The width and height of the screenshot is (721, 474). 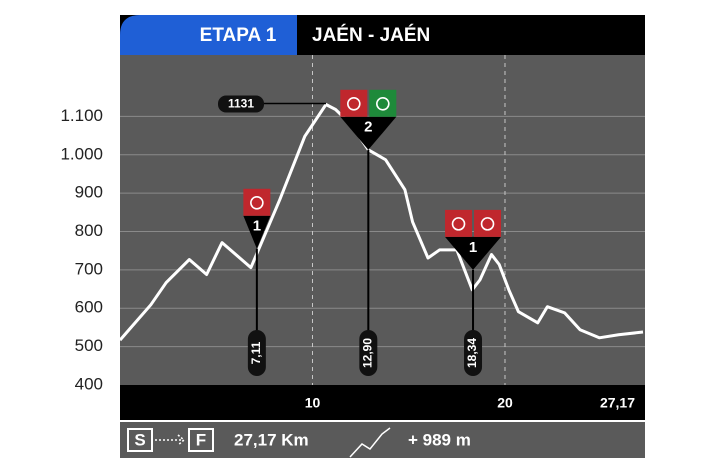 I want to click on peak-pill, so click(x=241, y=104).